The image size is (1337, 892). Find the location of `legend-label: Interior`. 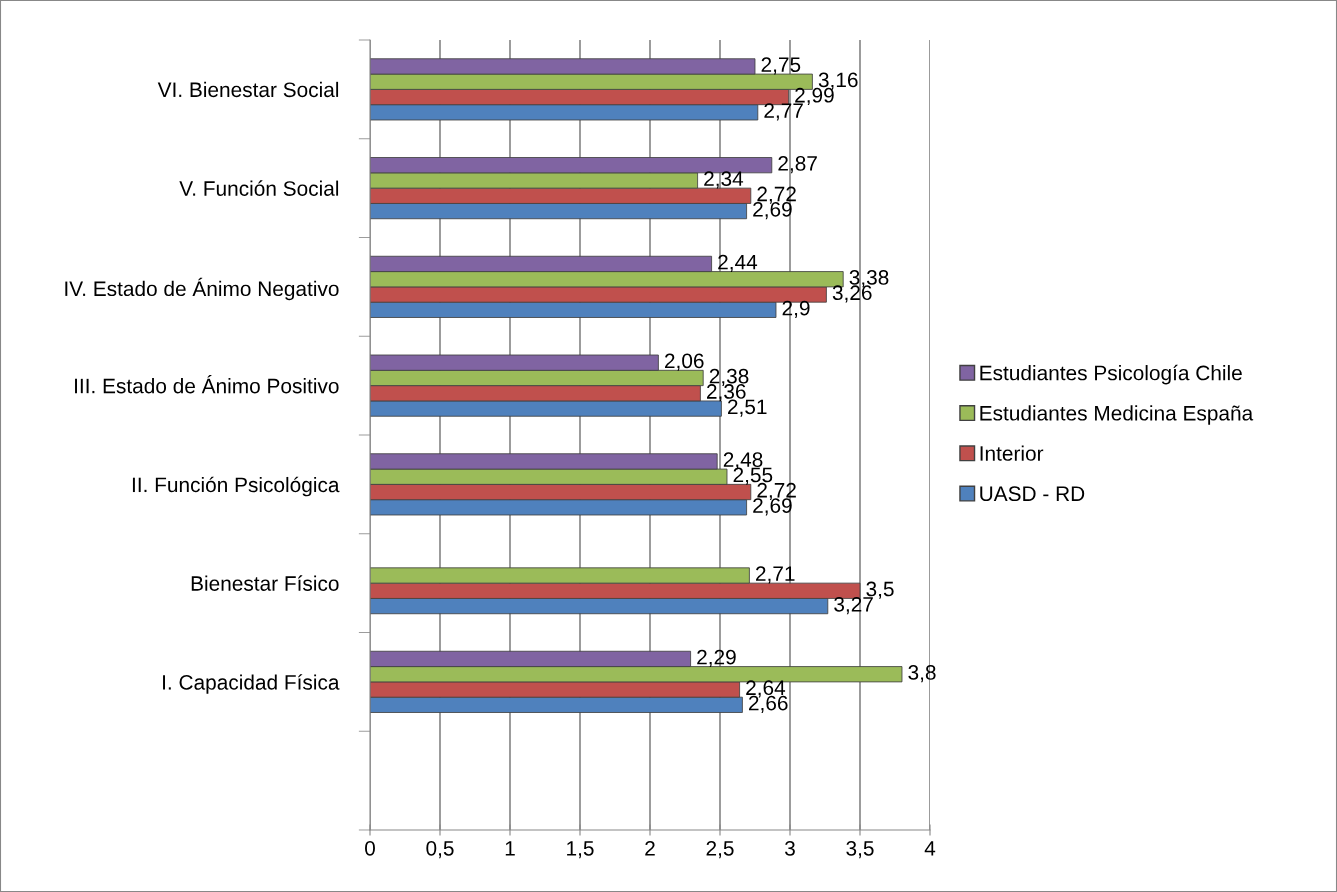

legend-label: Interior is located at coordinates (1012, 453).